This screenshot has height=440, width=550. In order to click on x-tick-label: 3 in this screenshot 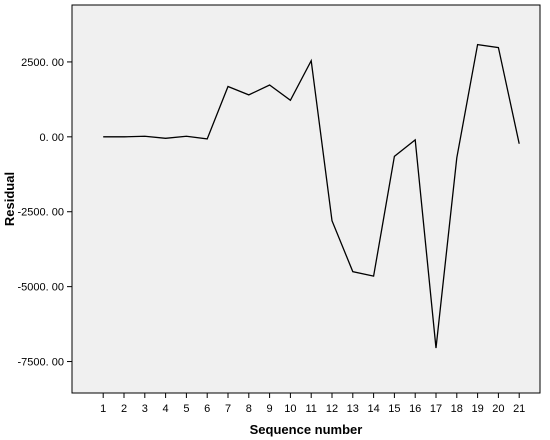, I will do `click(145, 409)`.